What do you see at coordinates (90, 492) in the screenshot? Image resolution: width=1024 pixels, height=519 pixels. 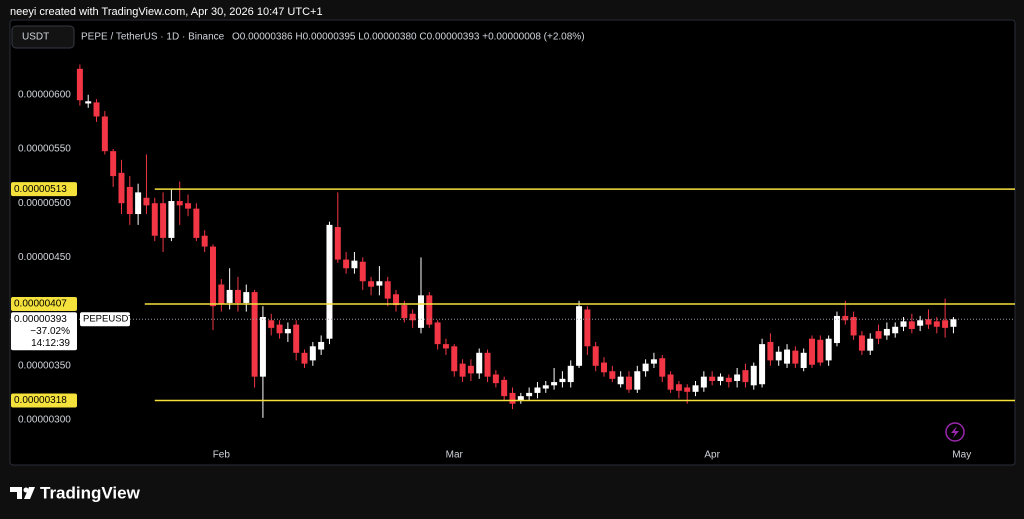 I see `logo-text: TradingView` at bounding box center [90, 492].